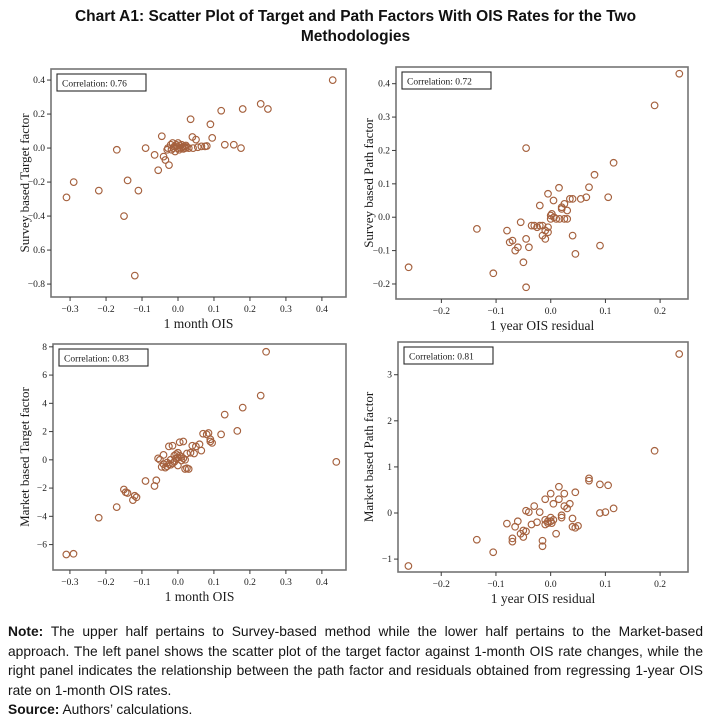 The image size is (711, 720). What do you see at coordinates (42, 517) in the screenshot?
I see `y-tick-label: −4` at bounding box center [42, 517].